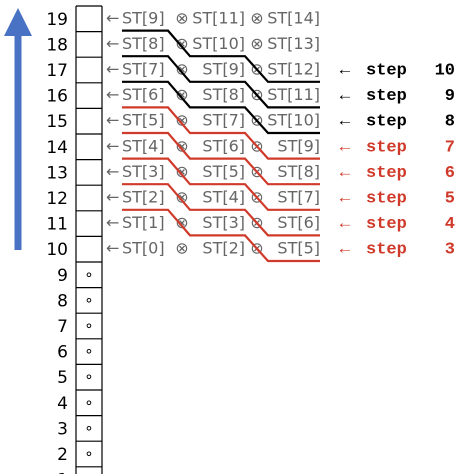 The height and width of the screenshot is (474, 474). What do you see at coordinates (62, 429) in the screenshot?
I see `row-label: 3` at bounding box center [62, 429].